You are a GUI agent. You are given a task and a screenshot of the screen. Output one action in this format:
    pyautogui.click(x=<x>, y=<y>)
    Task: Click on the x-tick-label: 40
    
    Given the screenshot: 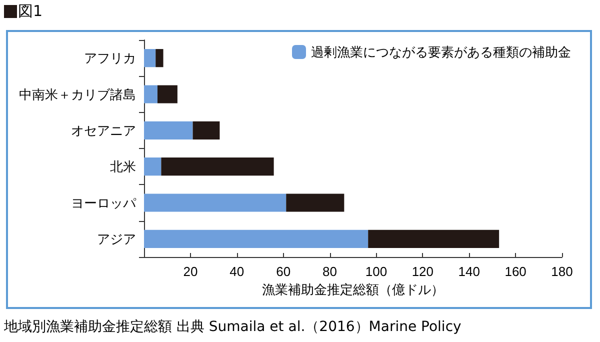 What is the action you would take?
    pyautogui.click(x=237, y=271)
    